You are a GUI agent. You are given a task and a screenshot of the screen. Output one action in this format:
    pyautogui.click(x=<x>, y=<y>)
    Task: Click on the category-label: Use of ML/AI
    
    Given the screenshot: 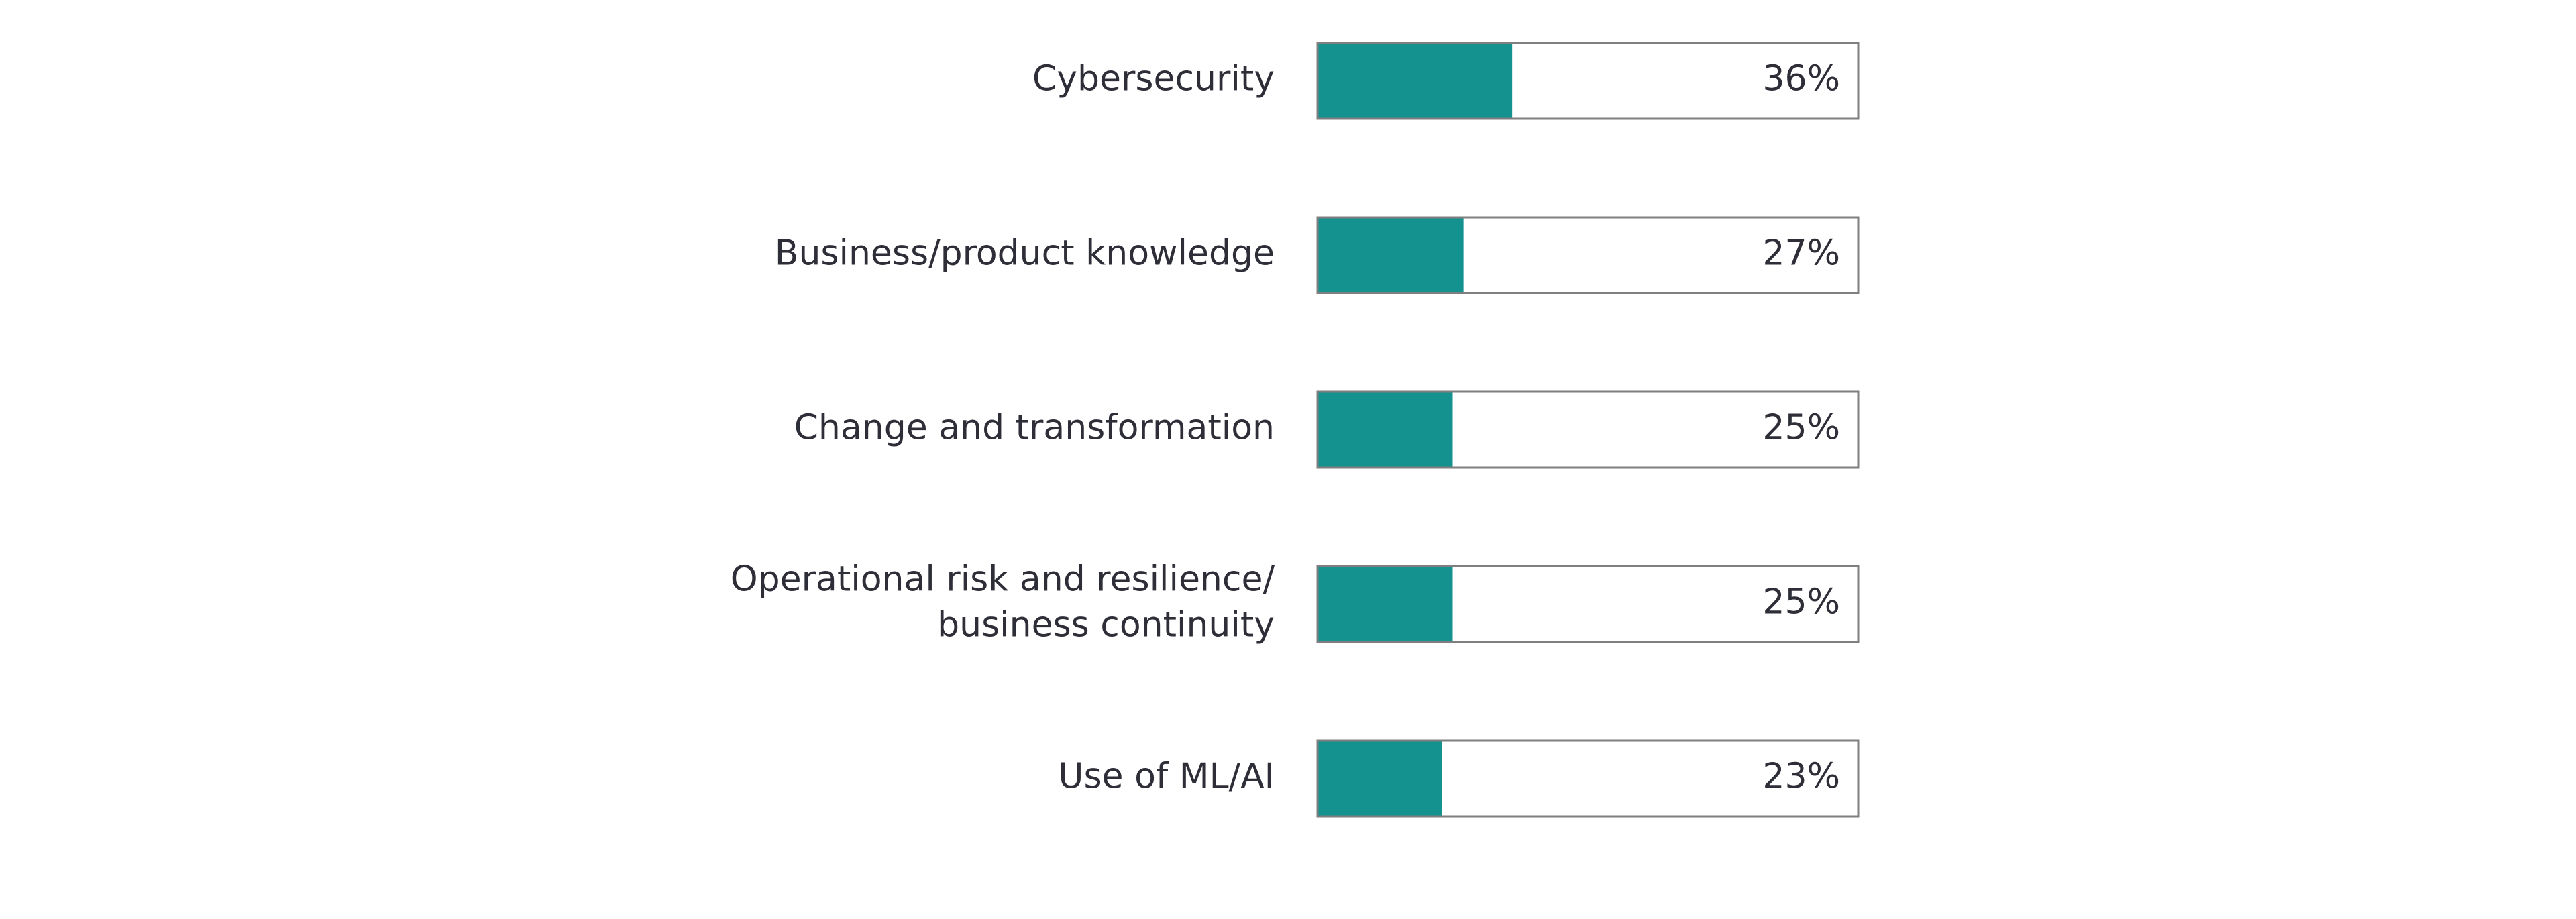 What is the action you would take?
    pyautogui.click(x=1166, y=777)
    